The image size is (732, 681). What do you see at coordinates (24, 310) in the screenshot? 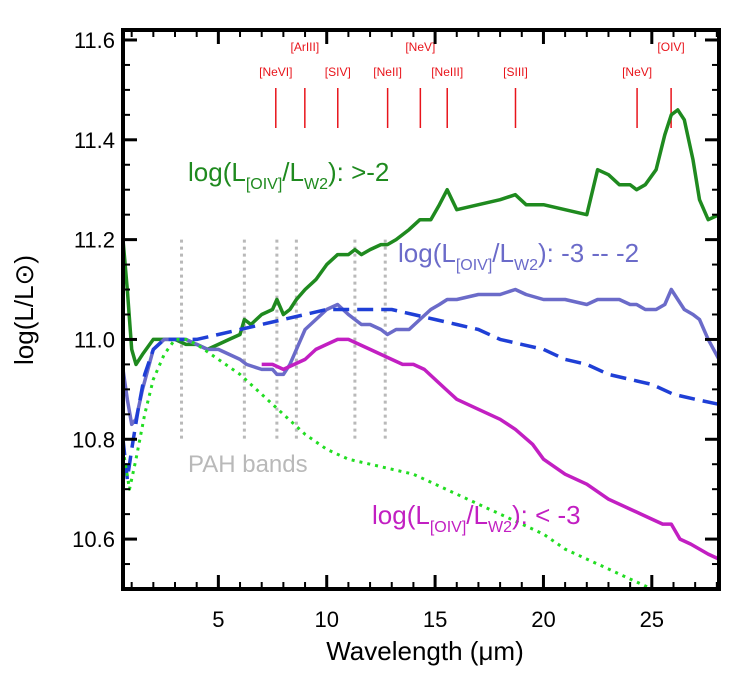
I see `y-axis-title: log(L/L⊙)` at bounding box center [24, 310].